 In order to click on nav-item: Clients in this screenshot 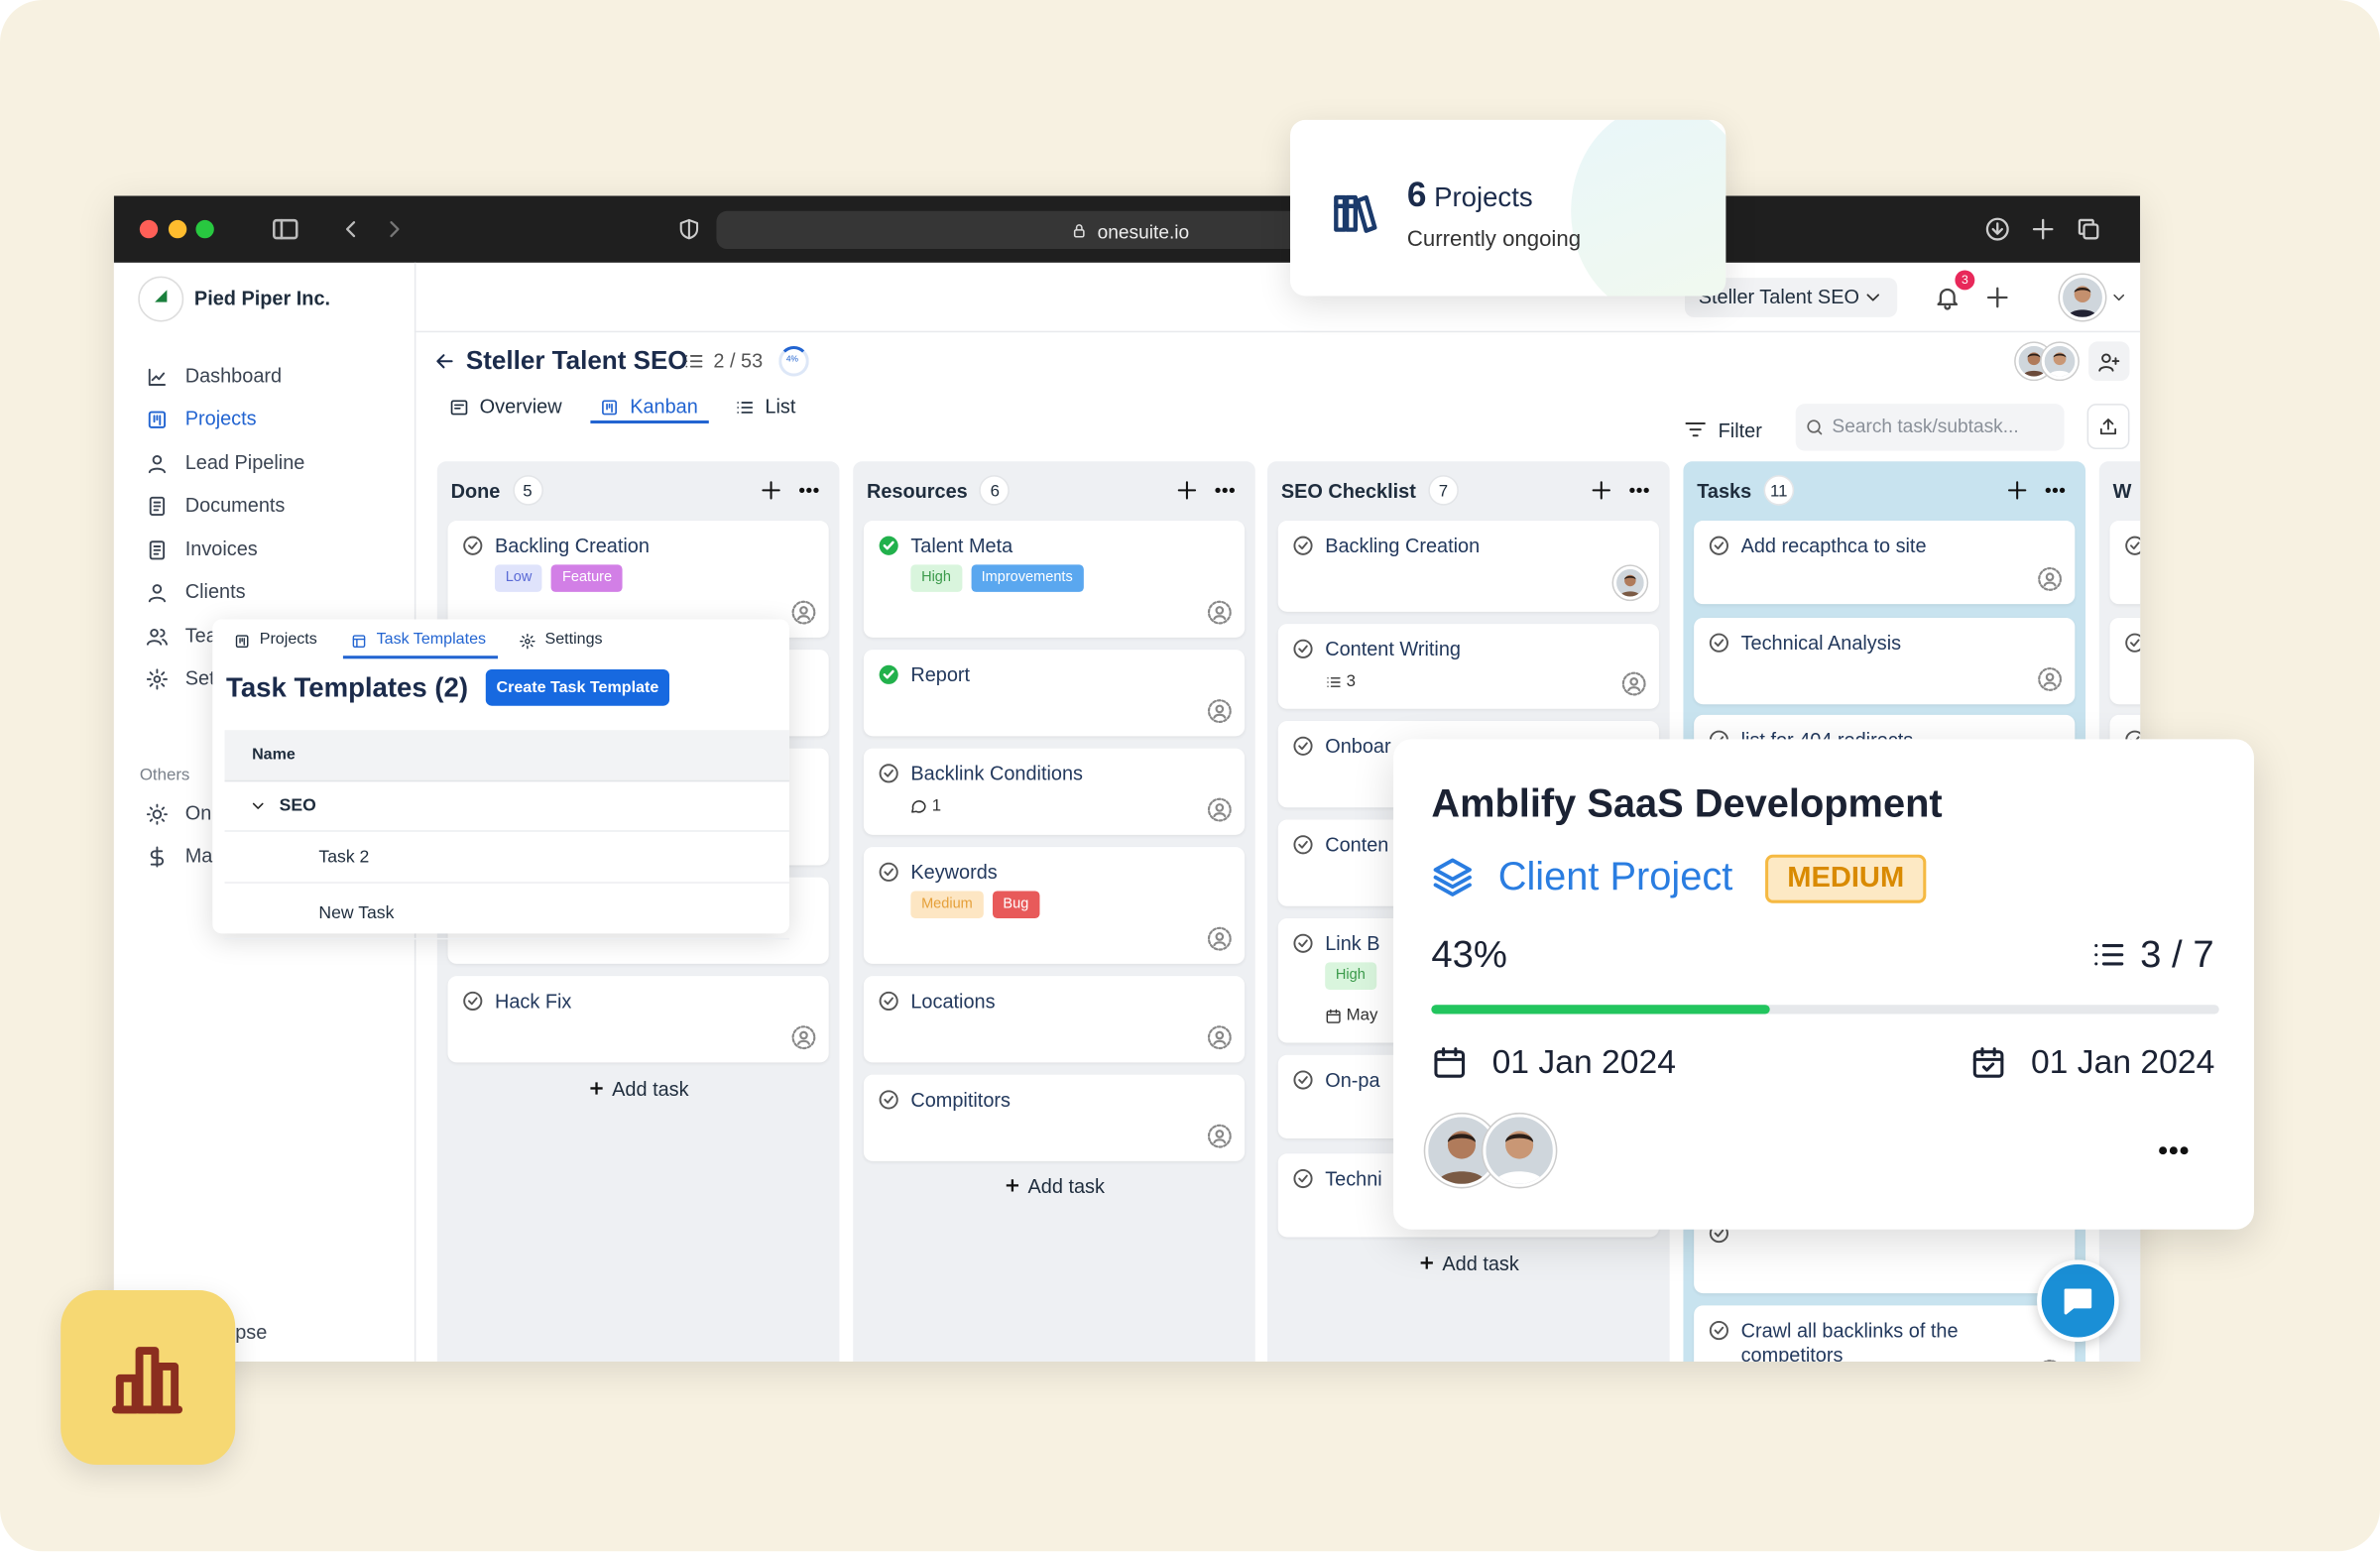, I will do `click(215, 591)`.